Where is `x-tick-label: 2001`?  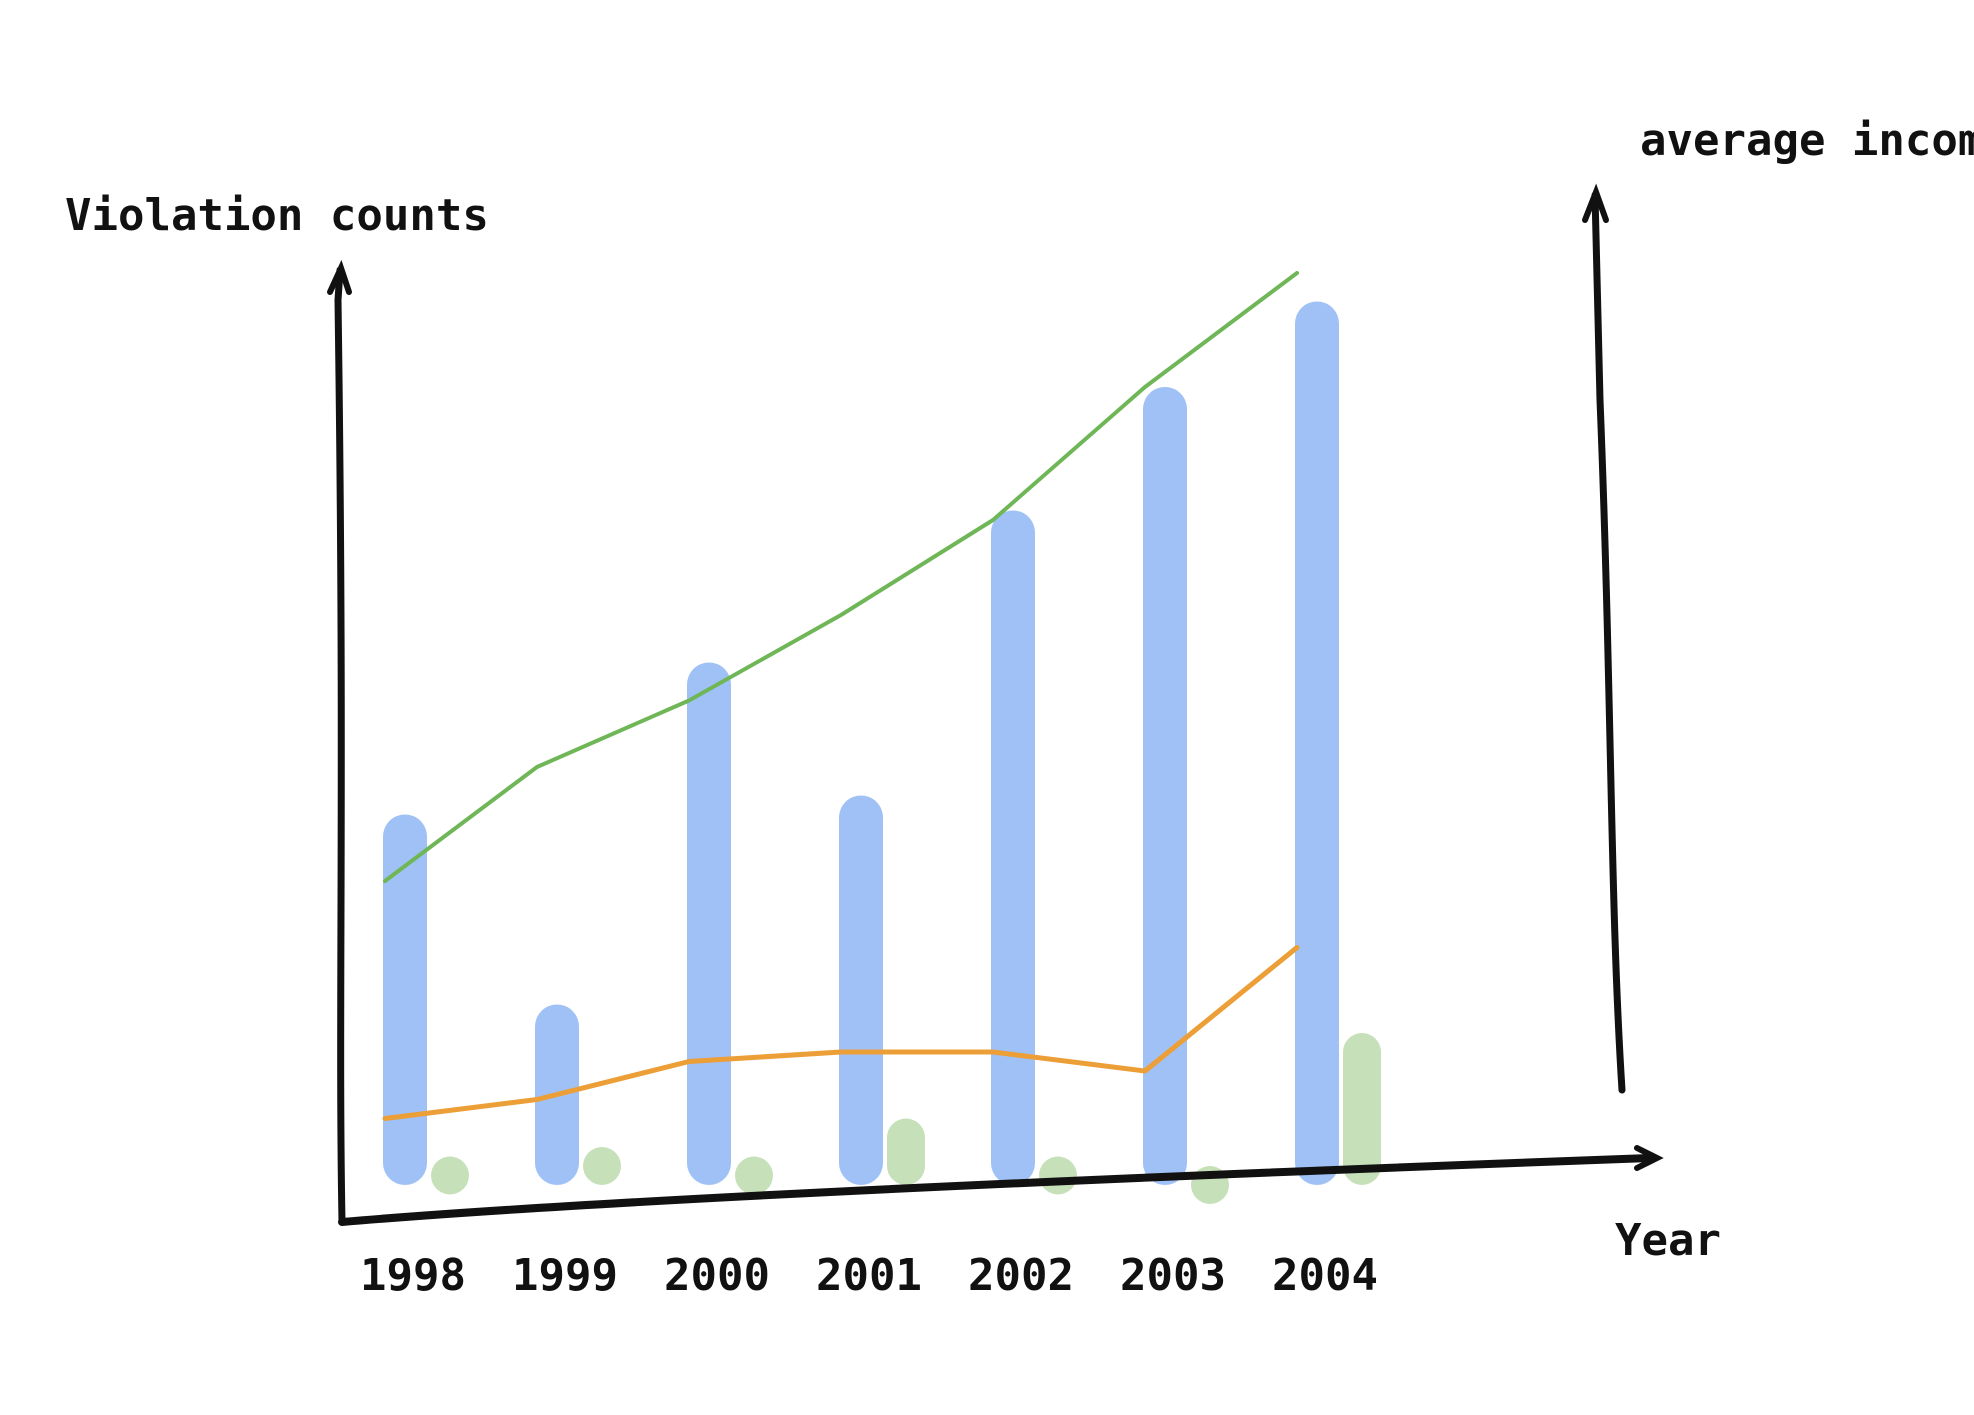
x-tick-label: 2001 is located at coordinates (869, 1275).